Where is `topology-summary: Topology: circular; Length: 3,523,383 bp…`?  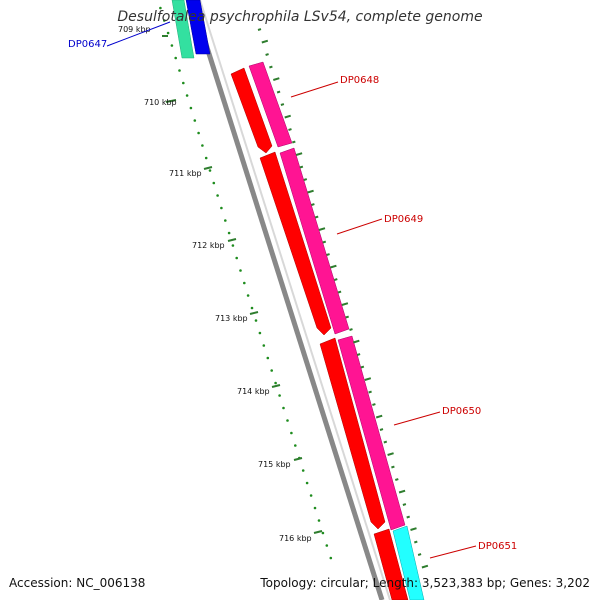
topology-summary: Topology: circular; Length: 3,523,383 bp… is located at coordinates (425, 583).